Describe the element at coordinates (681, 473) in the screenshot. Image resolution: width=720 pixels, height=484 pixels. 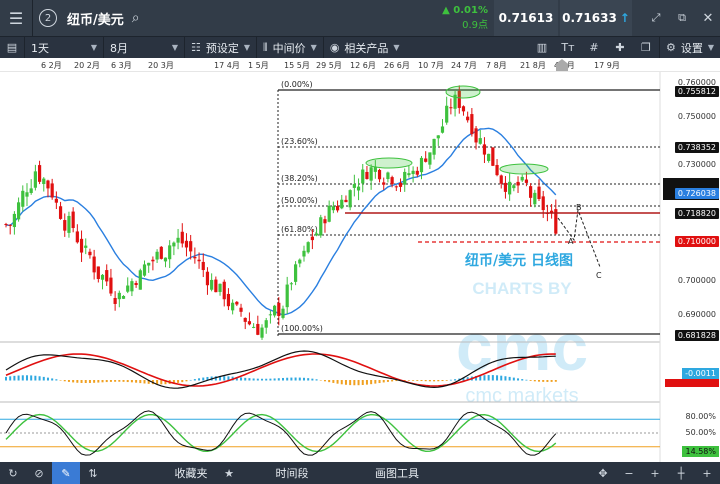
I see `crosshair-icon: ┼` at that location.